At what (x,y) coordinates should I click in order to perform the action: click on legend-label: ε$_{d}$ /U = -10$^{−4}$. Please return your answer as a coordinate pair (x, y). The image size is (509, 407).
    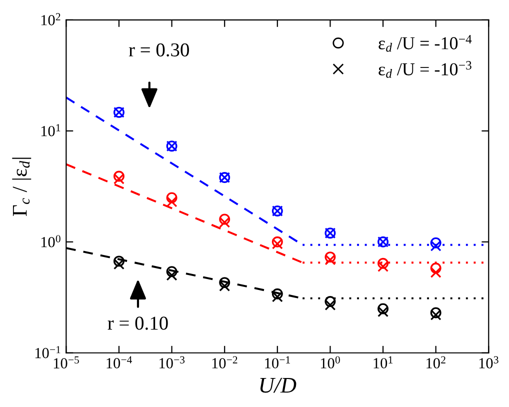
    Looking at the image, I should click on (425, 43).